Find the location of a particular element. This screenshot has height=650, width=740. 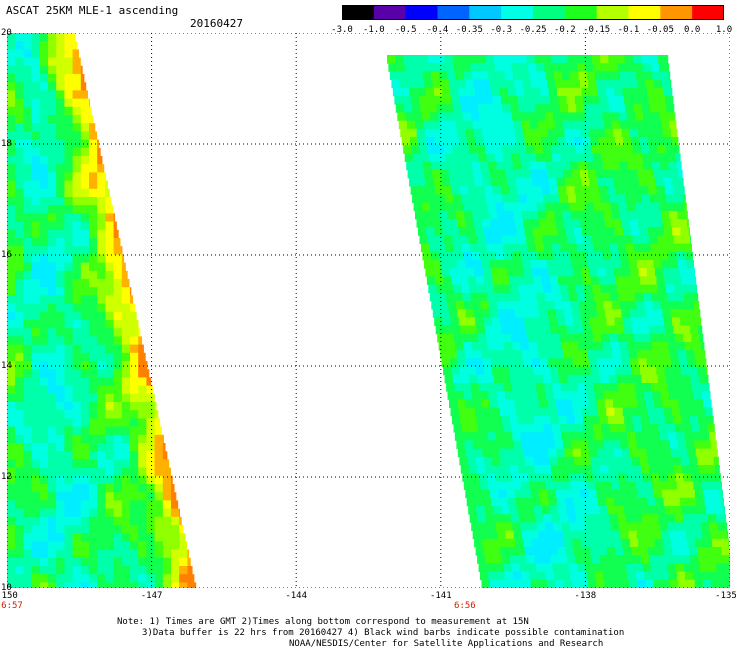

latitude-label: 18 is located at coordinates (6, 144).